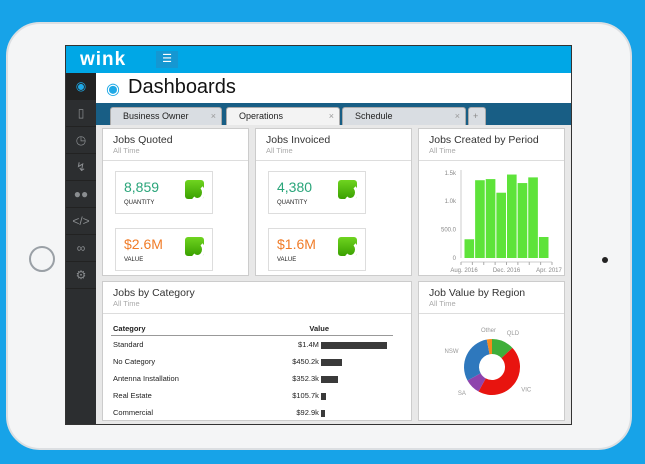  I want to click on add-tab-button: +, so click(477, 116).